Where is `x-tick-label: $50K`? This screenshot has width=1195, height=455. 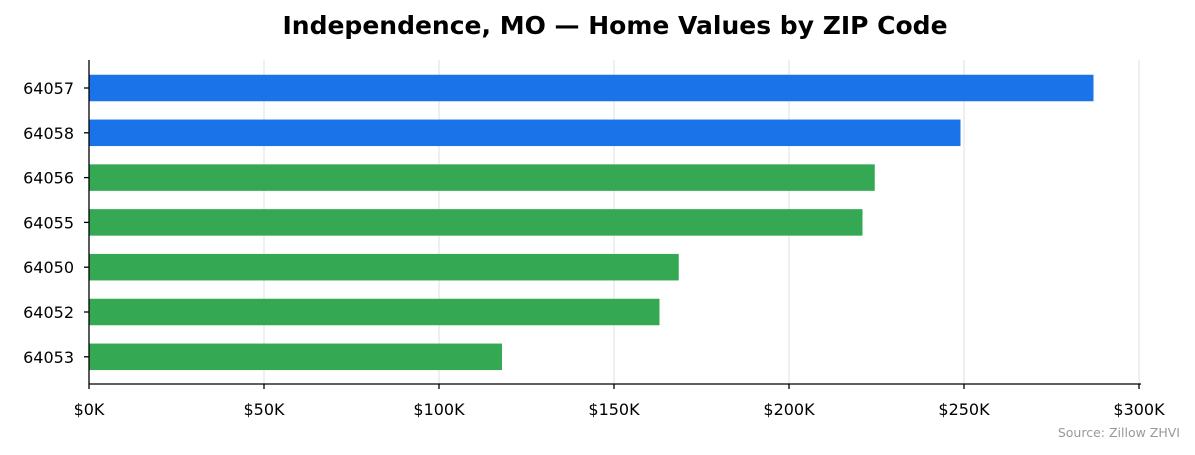 x-tick-label: $50K is located at coordinates (264, 409).